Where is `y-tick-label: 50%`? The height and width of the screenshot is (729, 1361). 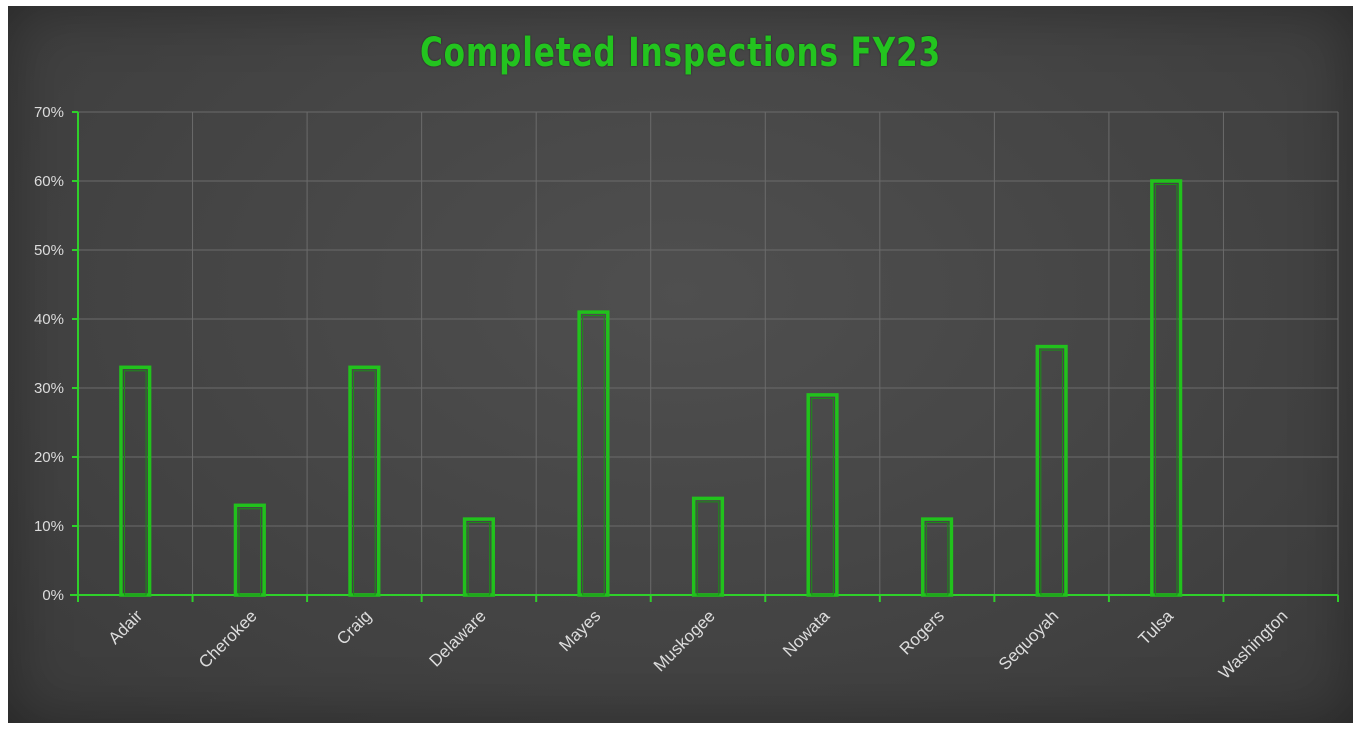
y-tick-label: 50% is located at coordinates (49, 250).